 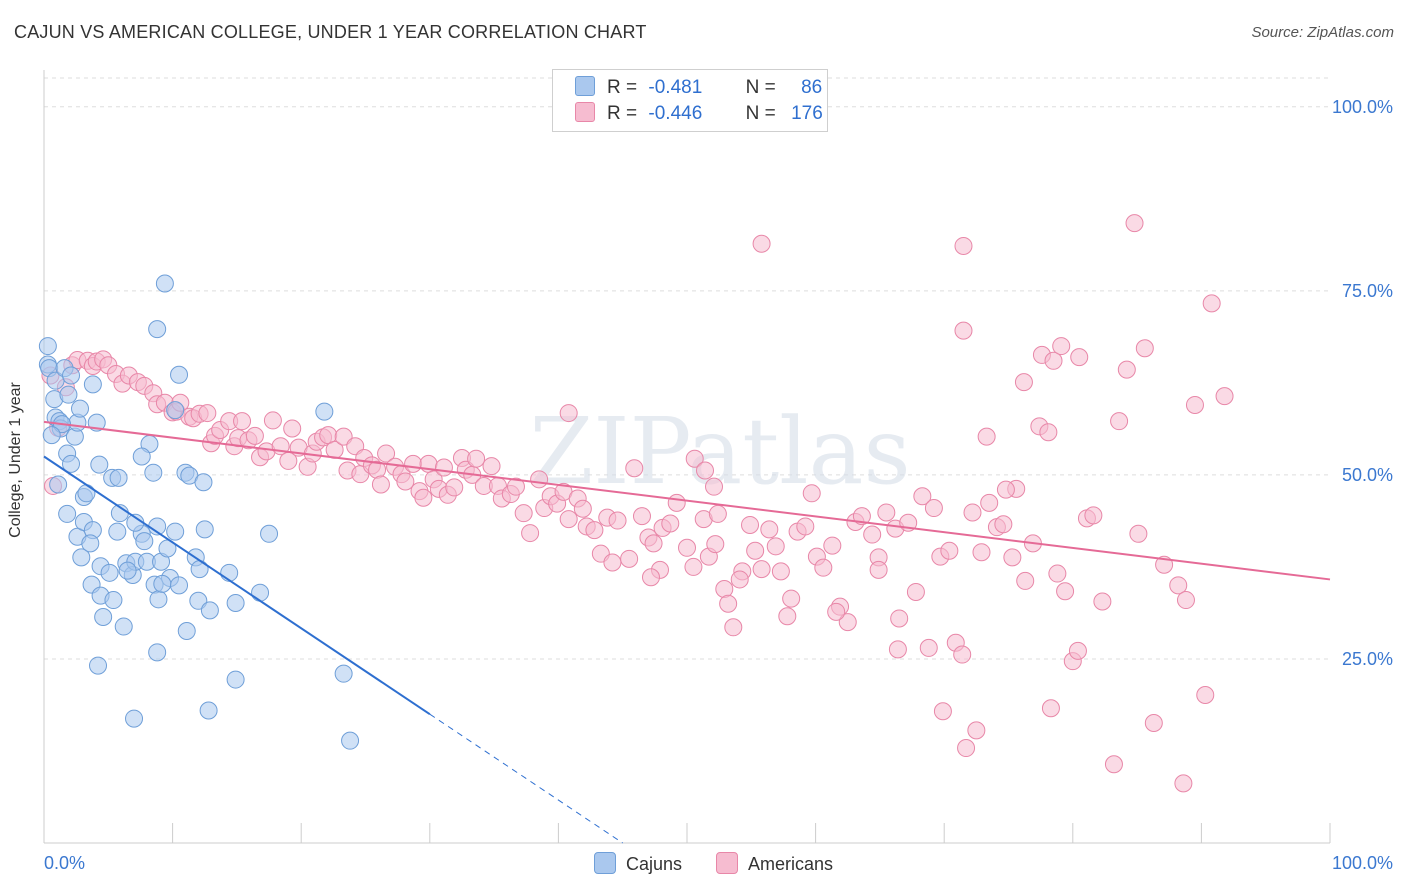 I want to click on legend-n-value: 176, so click(x=807, y=113).